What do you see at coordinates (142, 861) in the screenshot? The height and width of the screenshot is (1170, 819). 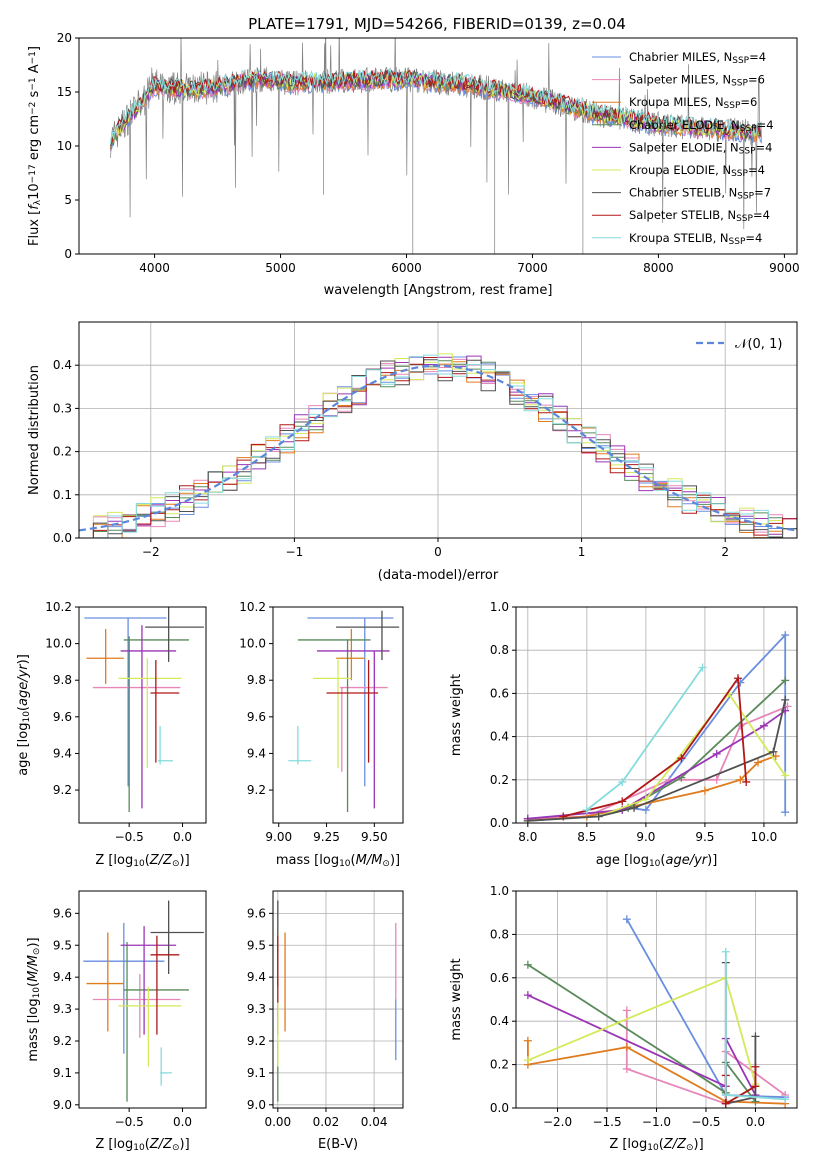 I see `ageZ-xlabel: Z [log10(Z/Z⊙)]` at bounding box center [142, 861].